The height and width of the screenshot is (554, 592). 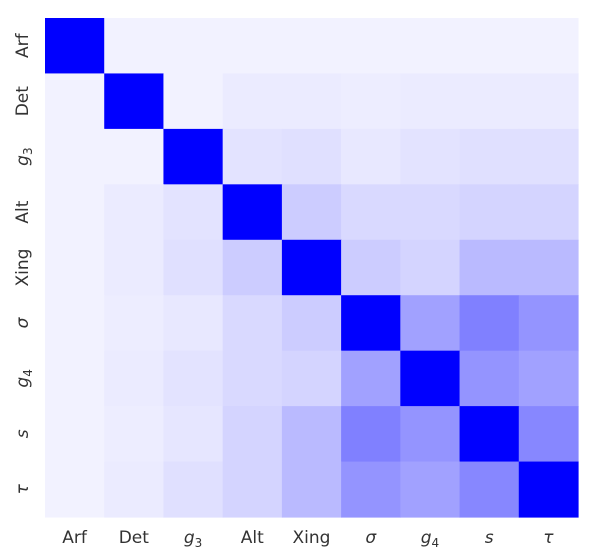 I want to click on heatmap-cell-σ-g3, so click(x=193, y=323).